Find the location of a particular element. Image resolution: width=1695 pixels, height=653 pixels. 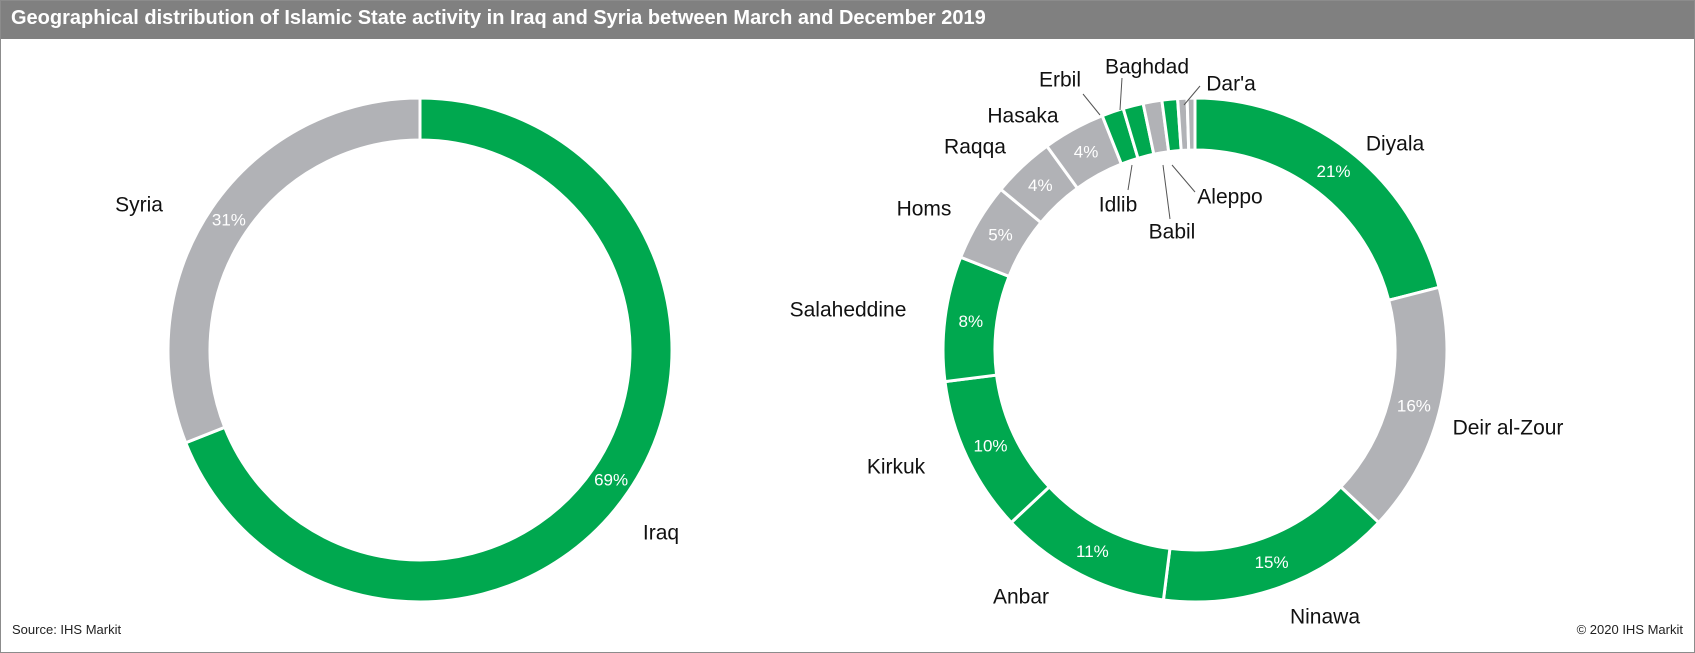

slice-label-idlib: Idlib is located at coordinates (1118, 205).